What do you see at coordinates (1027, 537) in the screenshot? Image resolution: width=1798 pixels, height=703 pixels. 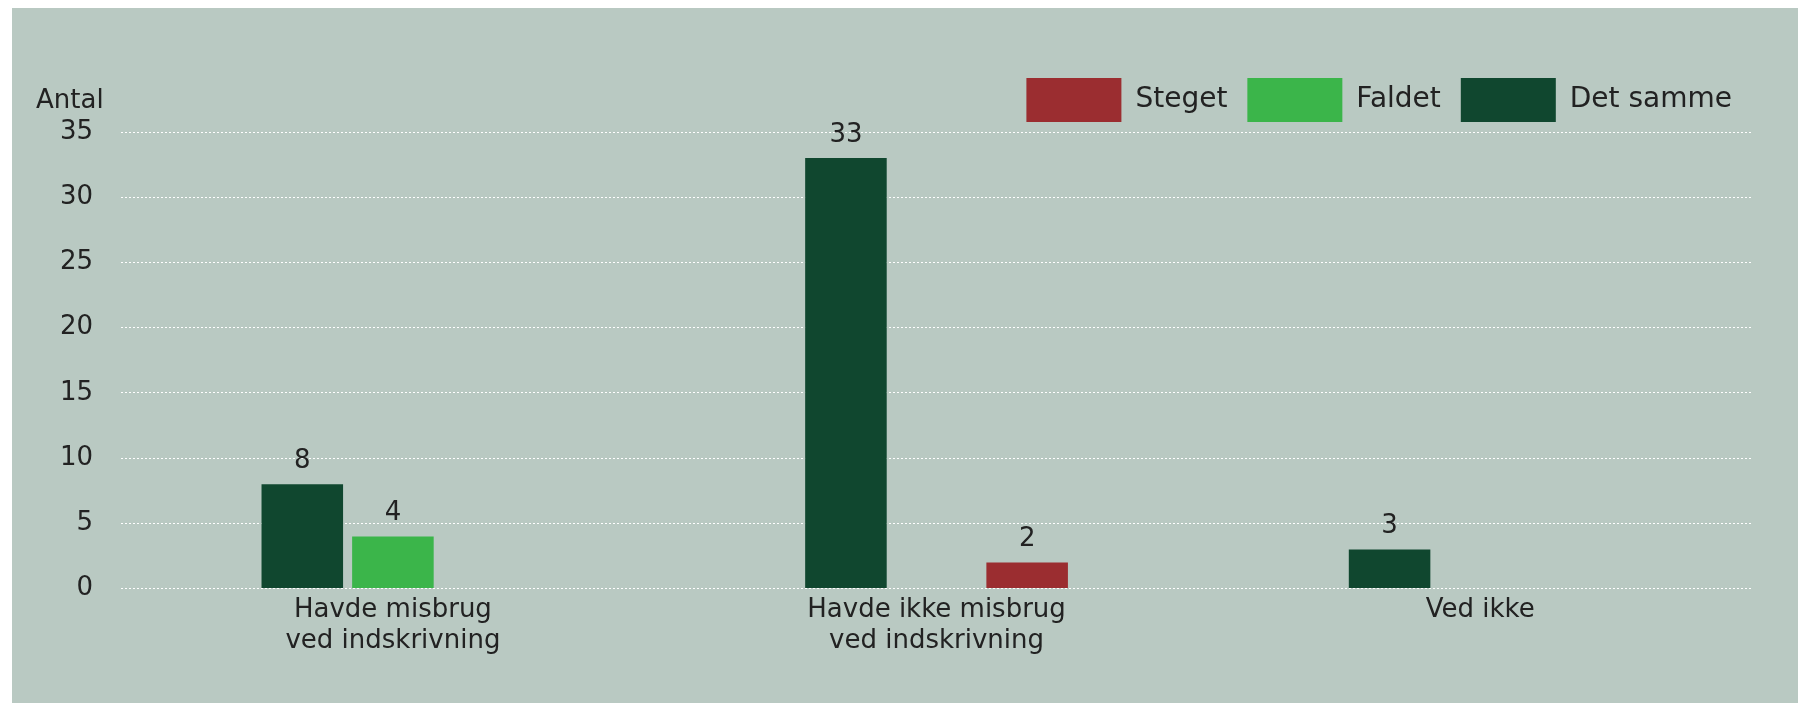 I see `data-label: 2` at bounding box center [1027, 537].